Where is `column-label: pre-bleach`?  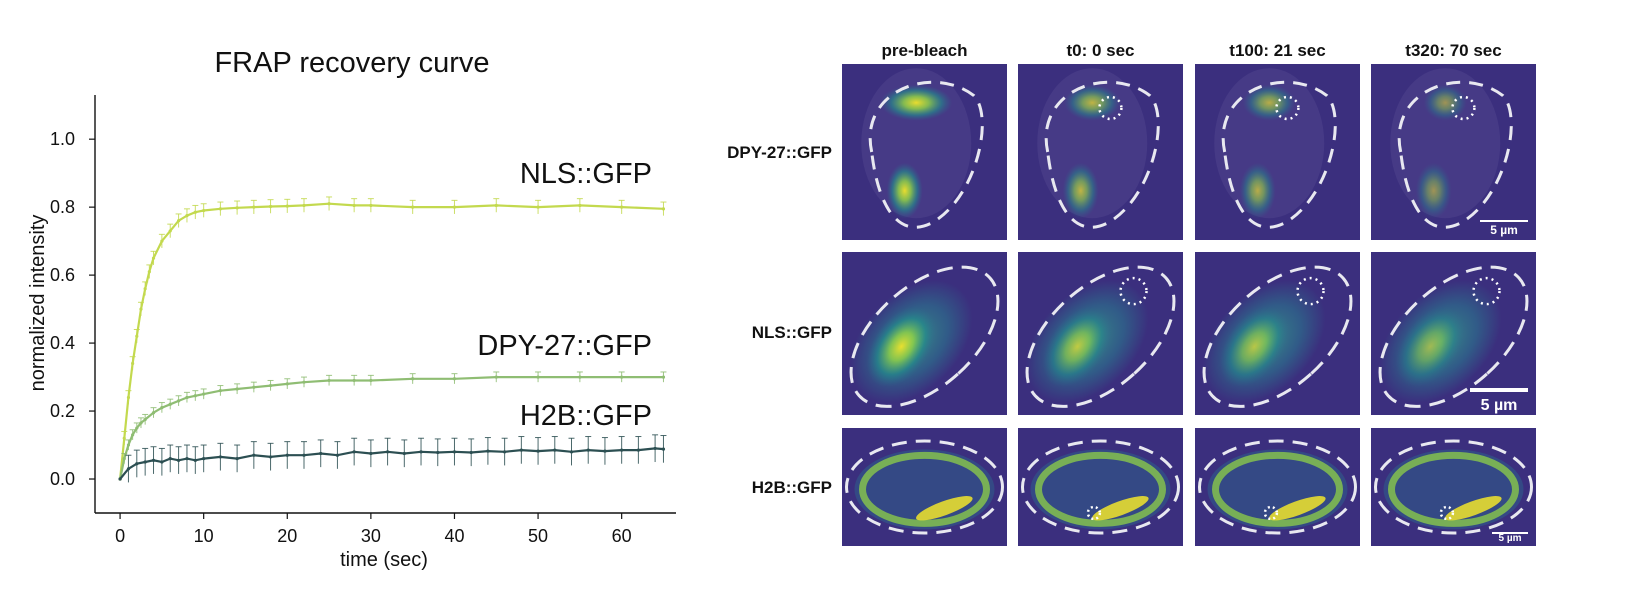 column-label: pre-bleach is located at coordinates (924, 50).